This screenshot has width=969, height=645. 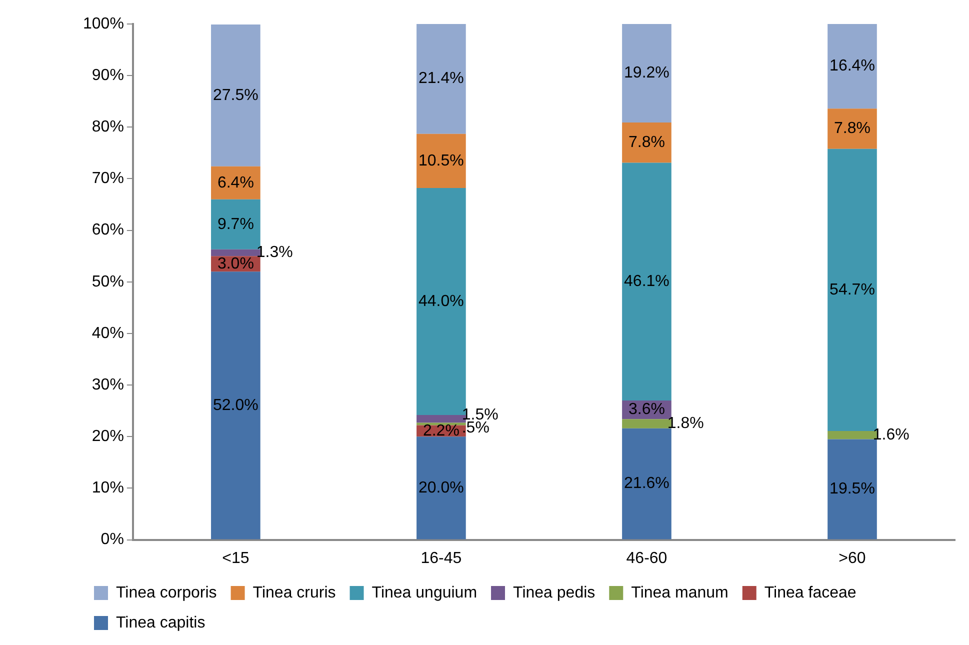 What do you see at coordinates (441, 431) in the screenshot?
I see `data-label: 2.2%` at bounding box center [441, 431].